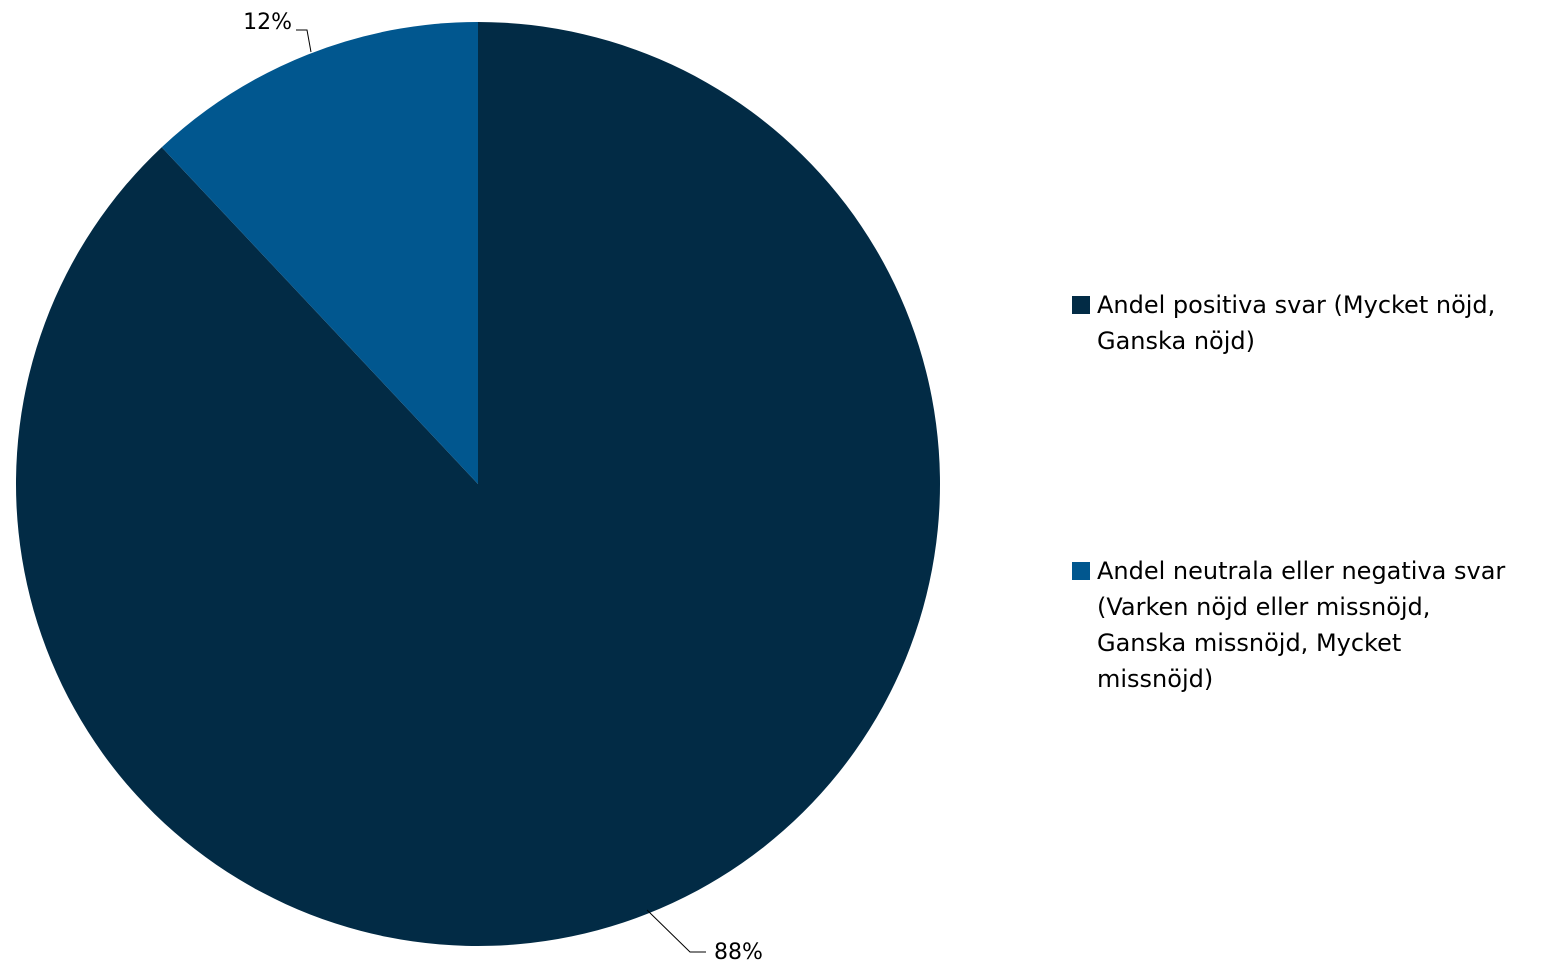 This screenshot has width=1542, height=962. I want to click on legend-label-line: Andel neutrala eller negativa svar, so click(1301, 571).